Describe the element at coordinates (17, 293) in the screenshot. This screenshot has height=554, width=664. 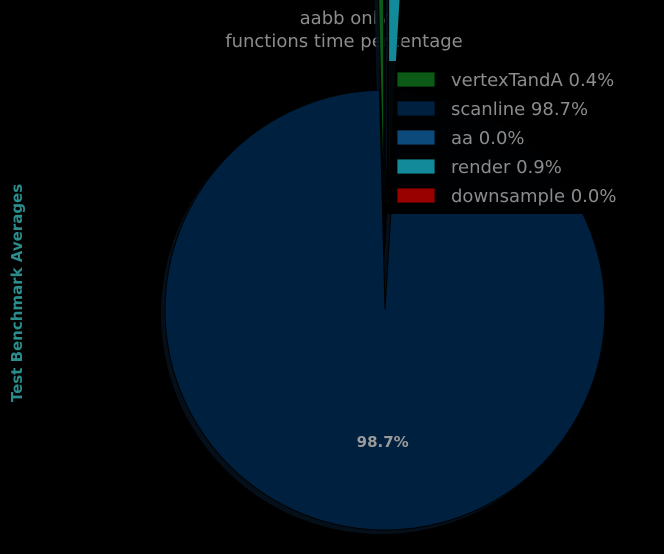
I see `y-axis-label: Test Benchmark Averages` at that location.